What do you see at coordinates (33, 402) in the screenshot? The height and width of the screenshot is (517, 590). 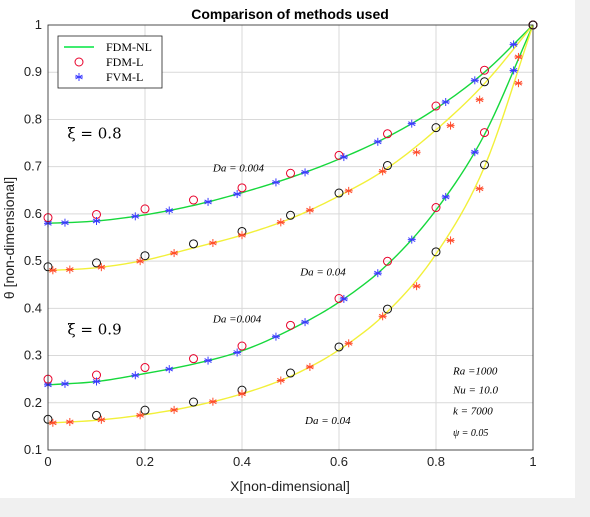 I see `y-tick-label: 0.2` at bounding box center [33, 402].